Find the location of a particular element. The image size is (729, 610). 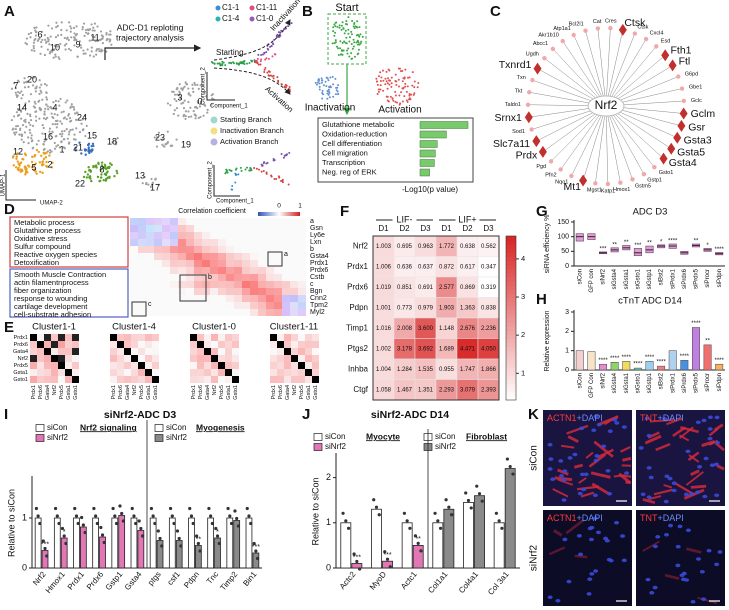

cell-label: 1.284 is located at coordinates (405, 370).